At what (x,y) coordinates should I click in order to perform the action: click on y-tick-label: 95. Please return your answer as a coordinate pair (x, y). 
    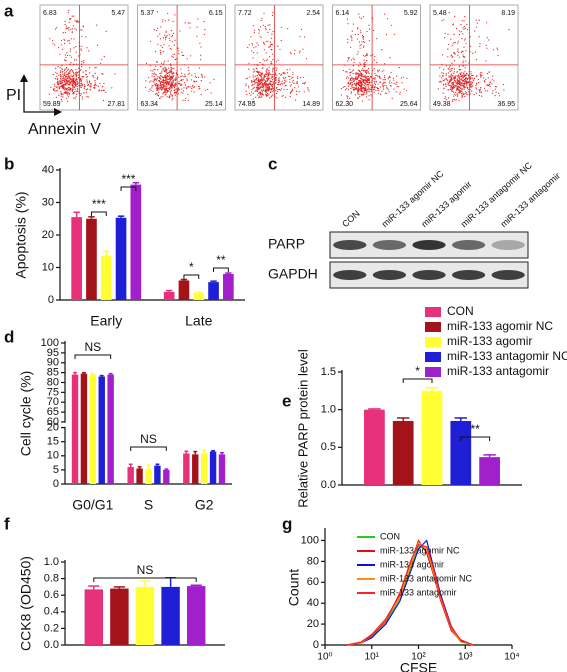
    Looking at the image, I should click on (53, 353).